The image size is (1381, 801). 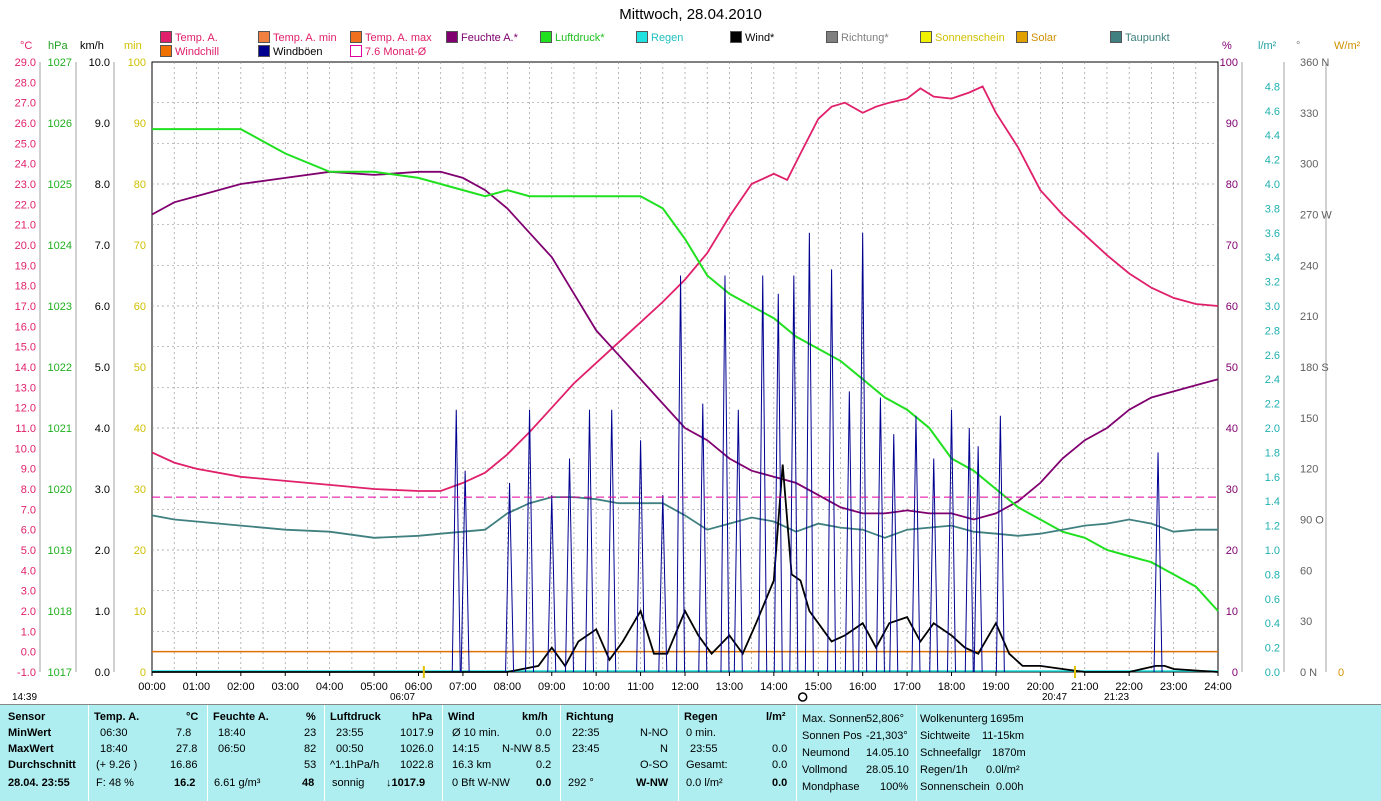 I want to click on legend-item-gusts: Windböen, so click(x=290, y=52).